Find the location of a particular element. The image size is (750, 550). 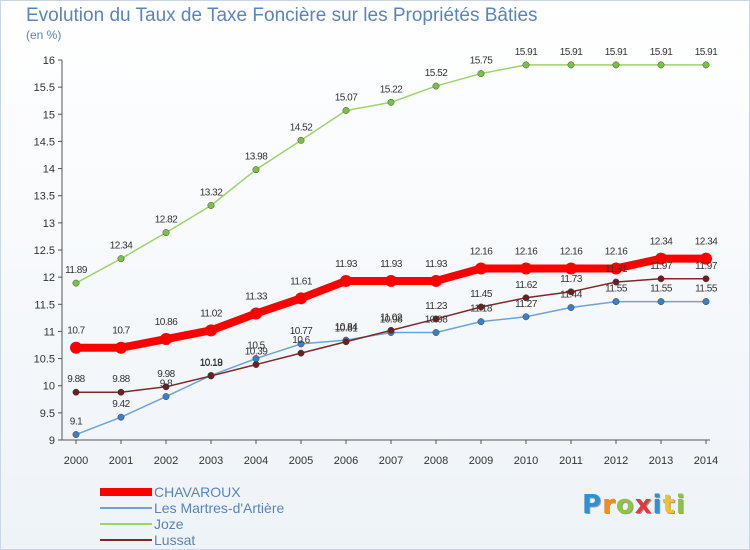

x-tick-label: 2001 is located at coordinates (121, 461).